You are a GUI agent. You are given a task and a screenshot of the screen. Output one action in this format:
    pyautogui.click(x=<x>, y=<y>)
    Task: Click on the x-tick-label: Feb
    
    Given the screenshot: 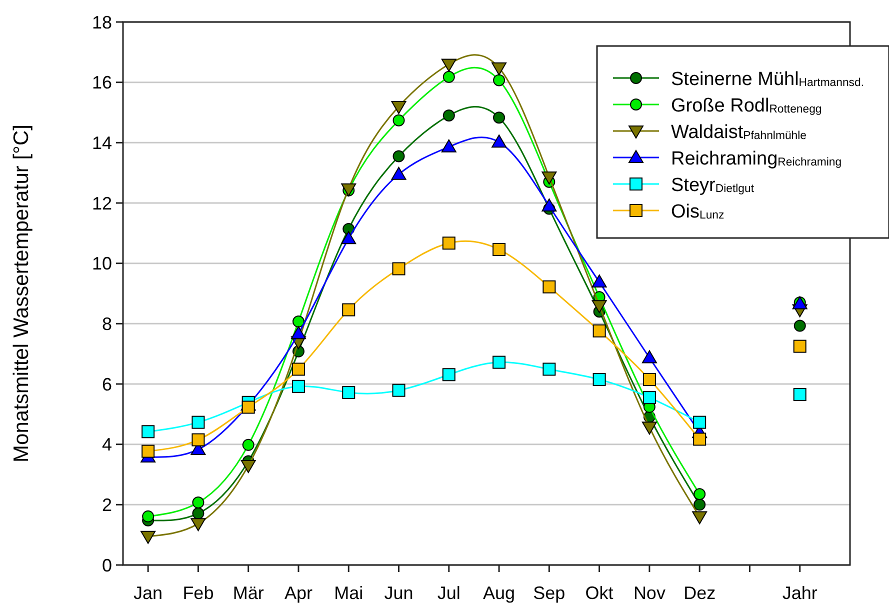 What is the action you would take?
    pyautogui.click(x=198, y=593)
    